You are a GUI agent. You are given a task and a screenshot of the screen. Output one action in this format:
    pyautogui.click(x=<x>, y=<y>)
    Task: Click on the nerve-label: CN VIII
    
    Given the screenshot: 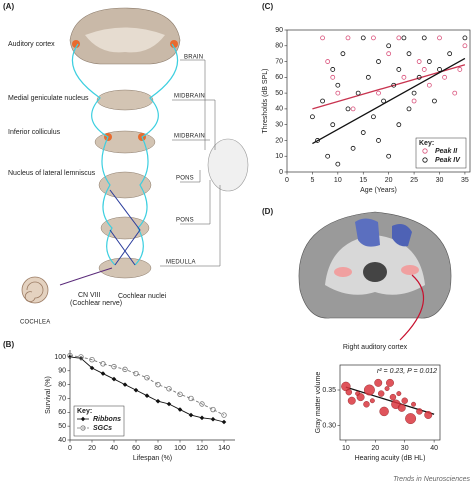 What is the action you would take?
    pyautogui.click(x=89, y=295)
    